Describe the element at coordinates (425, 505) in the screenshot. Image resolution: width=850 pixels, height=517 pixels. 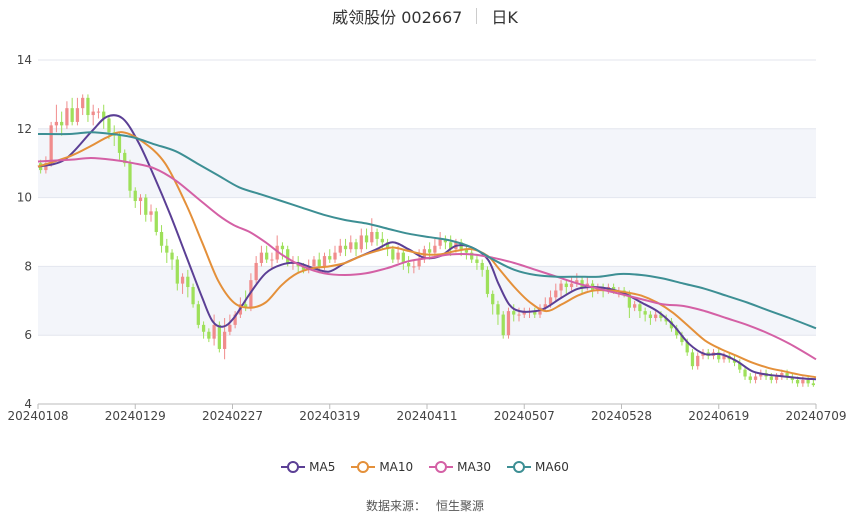
I see `data-source: 数据来源： 恒生聚源` at that location.